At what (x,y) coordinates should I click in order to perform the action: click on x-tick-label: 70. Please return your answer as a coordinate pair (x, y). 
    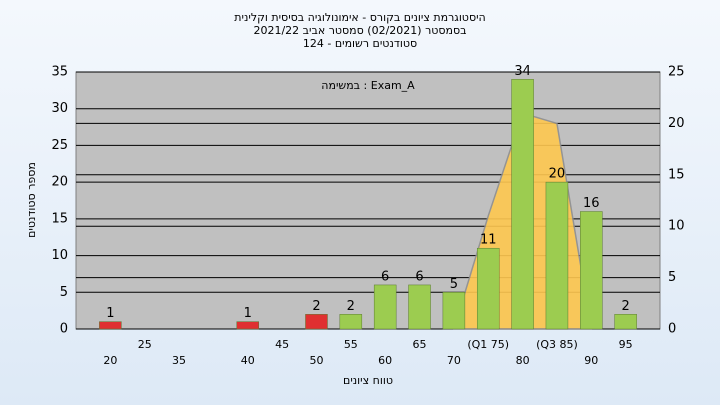
    Looking at the image, I should click on (454, 360).